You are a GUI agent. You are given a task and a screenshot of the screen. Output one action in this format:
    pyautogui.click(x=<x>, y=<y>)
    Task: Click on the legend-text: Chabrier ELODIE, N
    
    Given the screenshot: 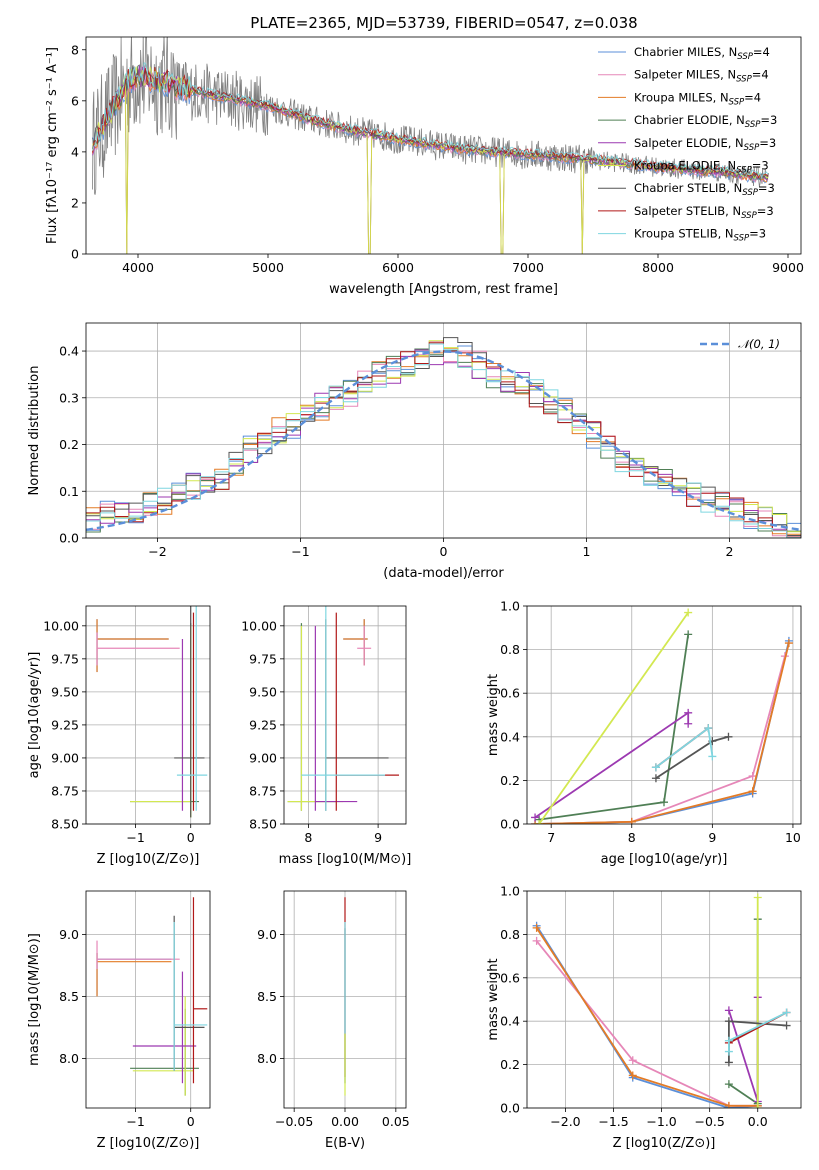 What is the action you would take?
    pyautogui.click(x=689, y=120)
    